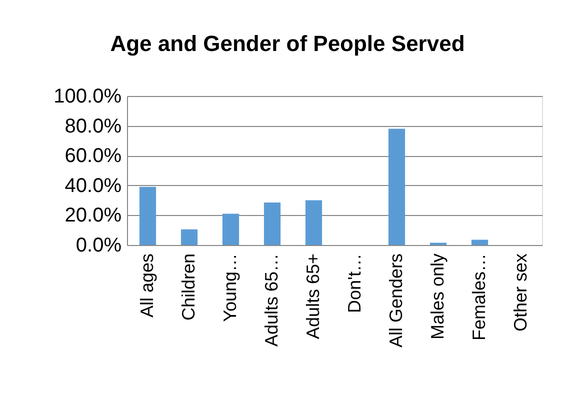 The width and height of the screenshot is (566, 406). What do you see at coordinates (93, 126) in the screenshot?
I see `y-tick-label: 80.0%` at bounding box center [93, 126].